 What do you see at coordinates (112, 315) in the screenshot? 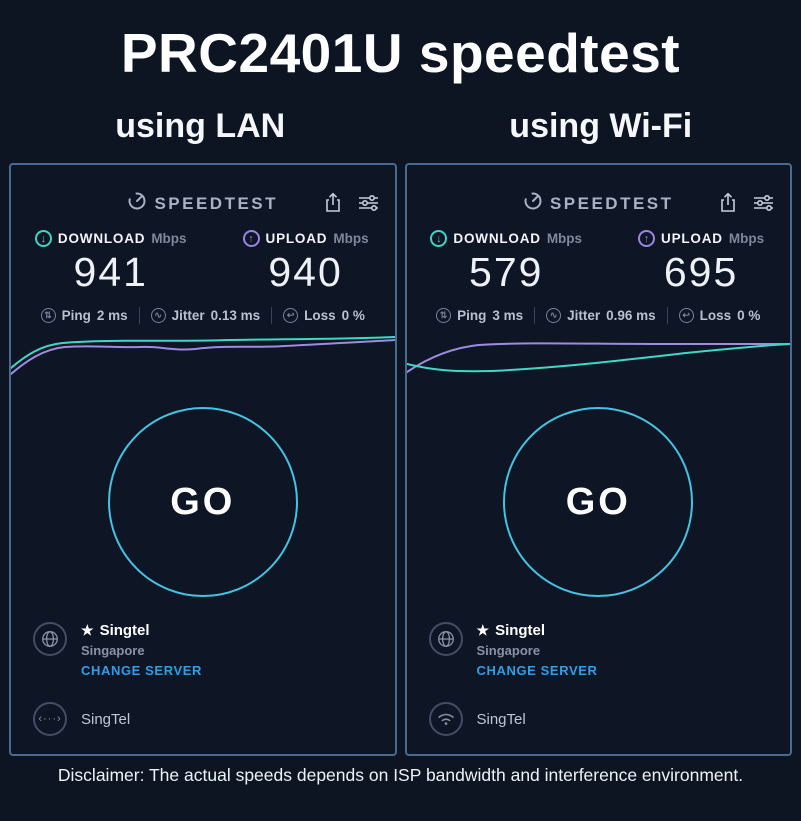
I see `ping-value: 2 ms` at bounding box center [112, 315].